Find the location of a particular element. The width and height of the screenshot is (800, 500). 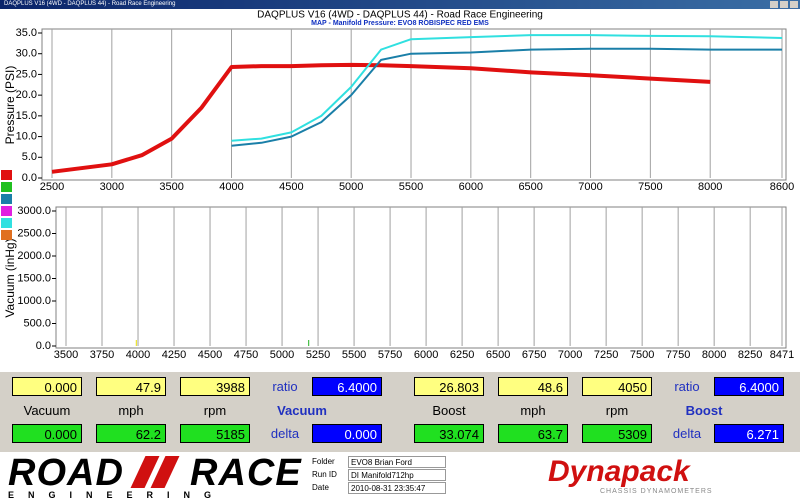

y-tick-label: 2000.0 is located at coordinates (34, 256).